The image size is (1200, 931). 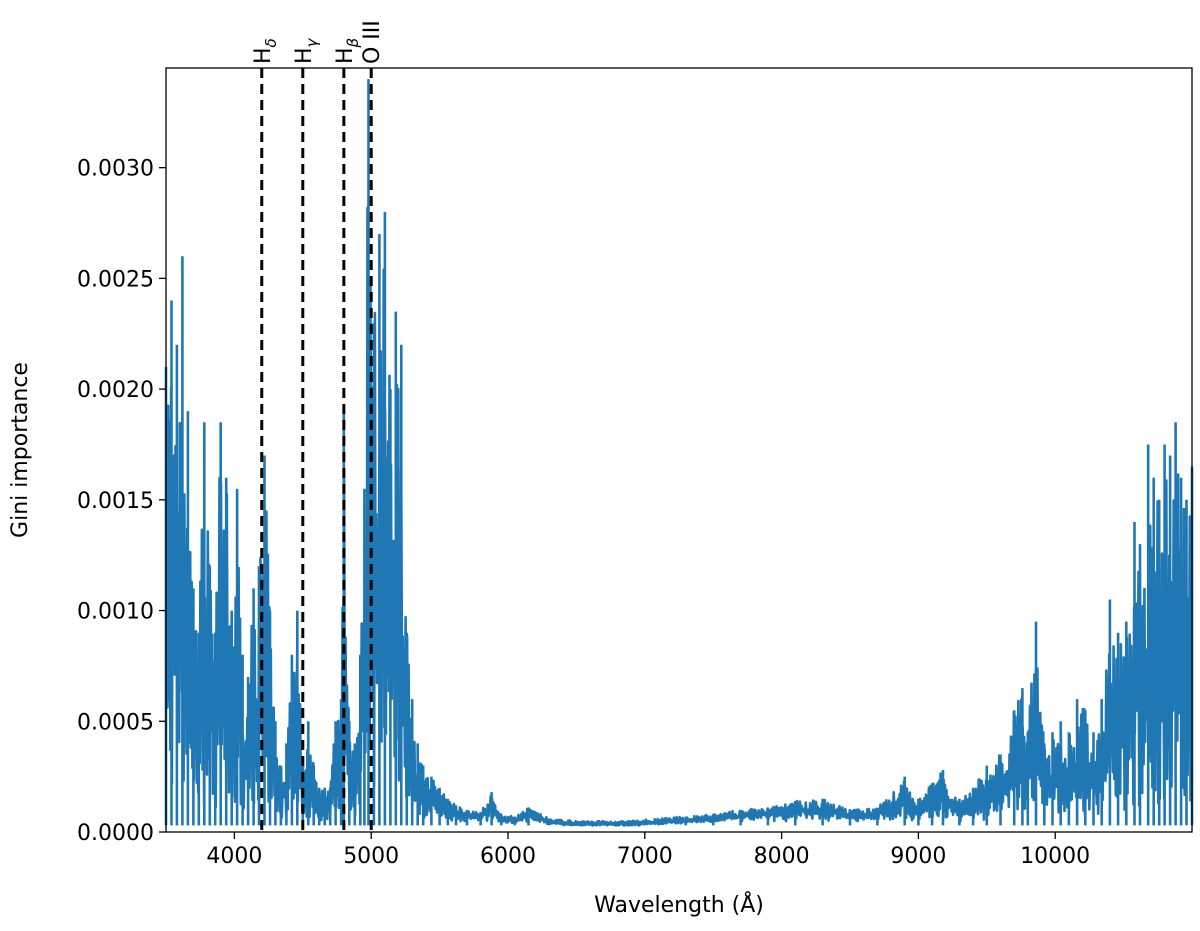 I want to click on reference-line-label-2: Hβ, so click(x=347, y=50).